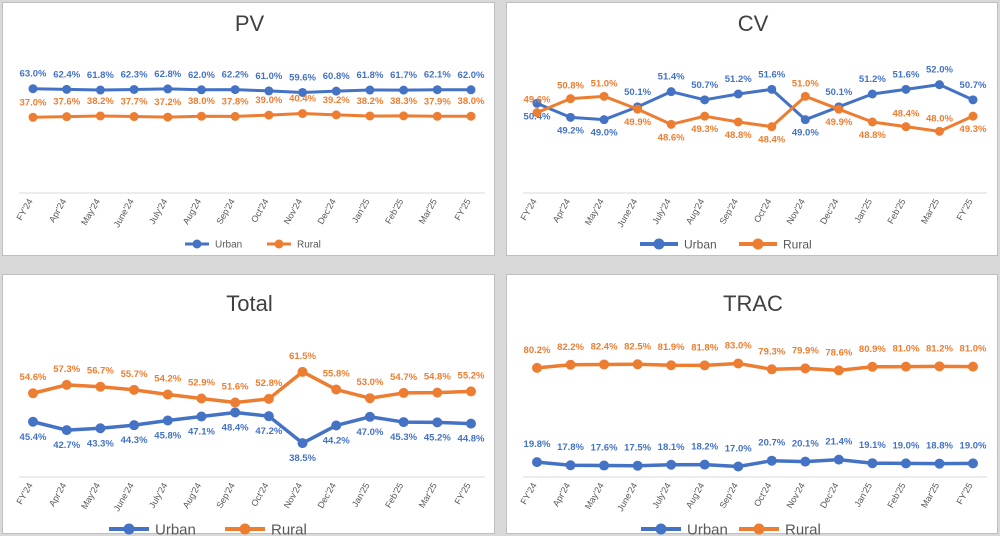  Describe the element at coordinates (661, 495) in the screenshot. I see `trac-tick-label: July'24` at that location.